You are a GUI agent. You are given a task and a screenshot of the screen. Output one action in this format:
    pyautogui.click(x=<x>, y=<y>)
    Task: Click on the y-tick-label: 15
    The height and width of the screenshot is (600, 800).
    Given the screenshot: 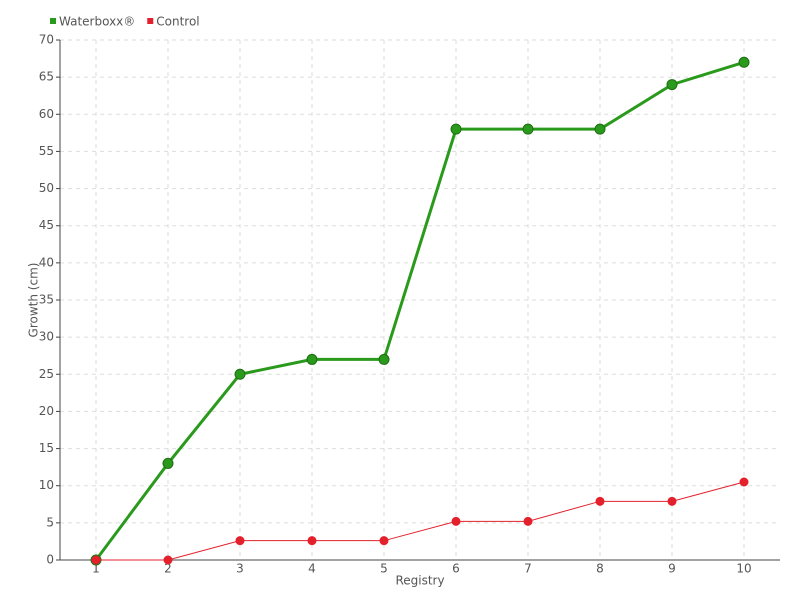 What is the action you would take?
    pyautogui.click(x=46, y=448)
    